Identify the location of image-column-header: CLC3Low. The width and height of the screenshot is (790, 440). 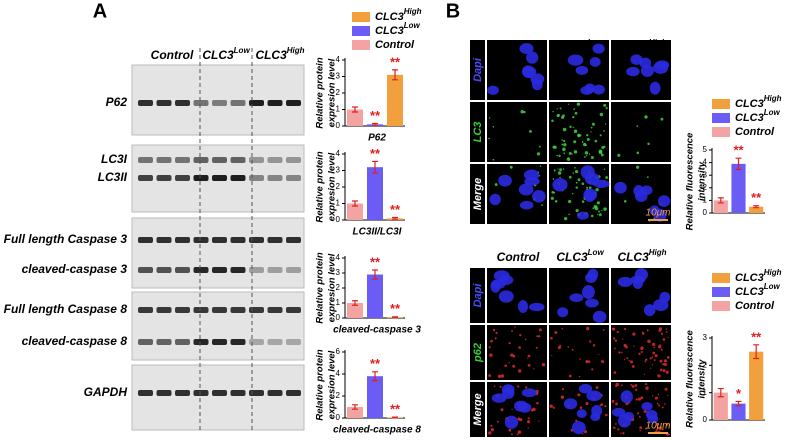
(580, 256).